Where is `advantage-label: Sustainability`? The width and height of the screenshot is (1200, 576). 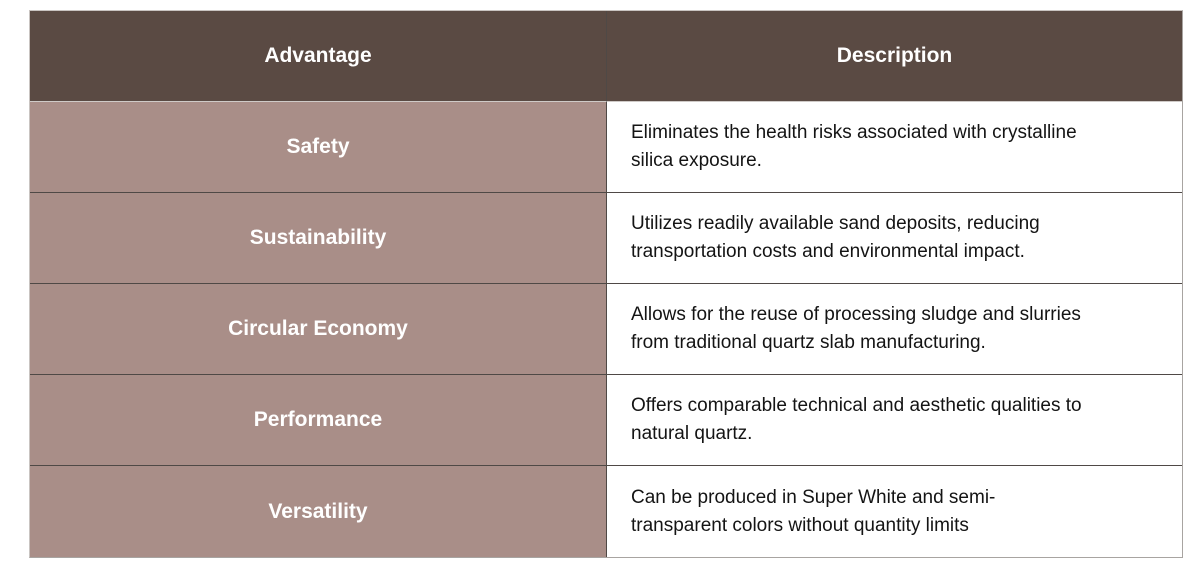
advantage-label: Sustainability is located at coordinates (318, 237).